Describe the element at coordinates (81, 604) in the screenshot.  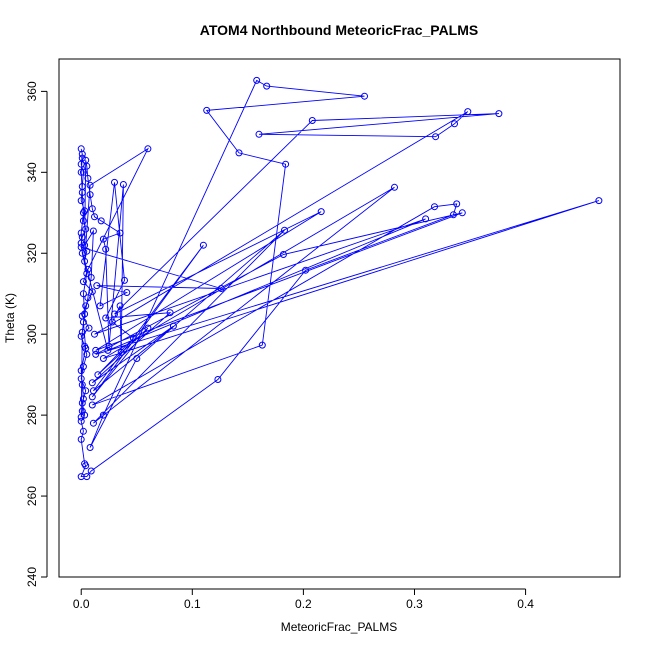
I see `x-tick-label: 0.0` at that location.